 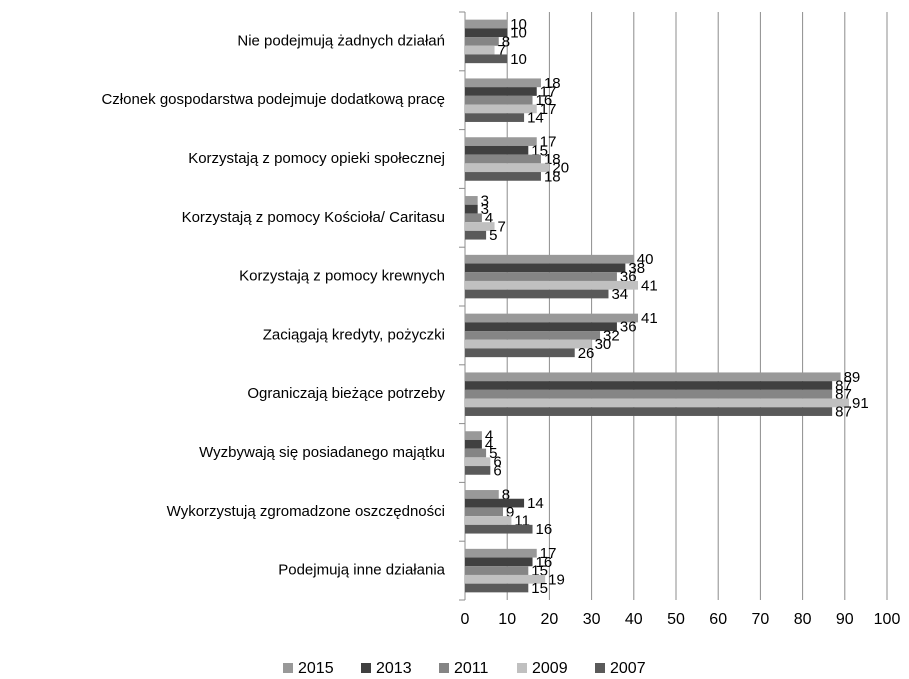 What do you see at coordinates (306, 511) in the screenshot?
I see `y-tick-label: Wykorzystują zgromadzone oszczędności` at bounding box center [306, 511].